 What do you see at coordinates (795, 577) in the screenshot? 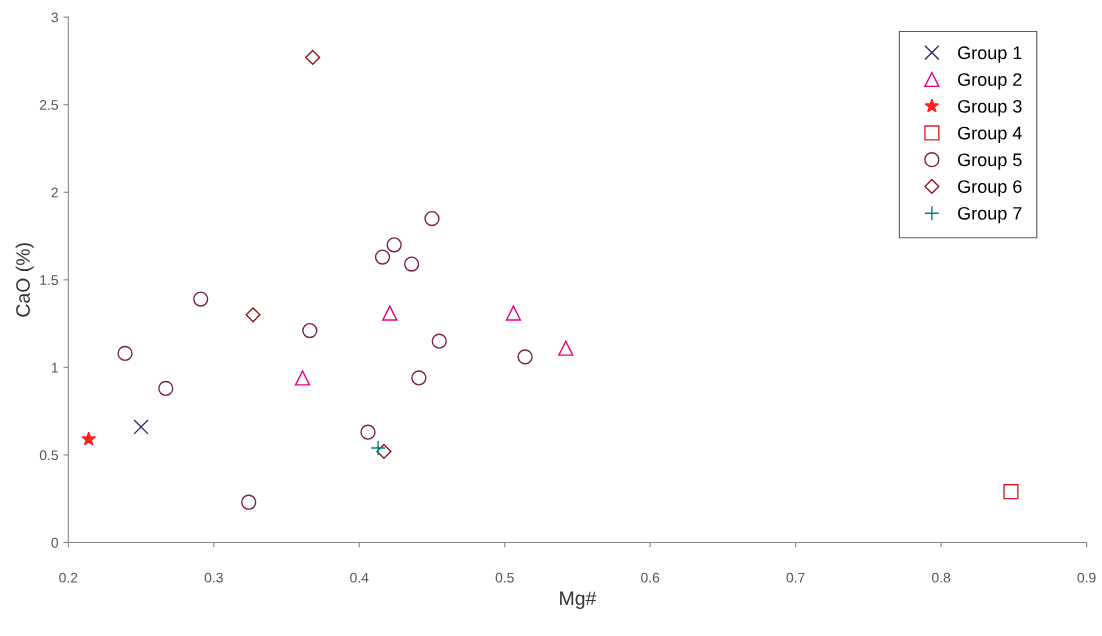
I see `x-tick-label: 0.7` at bounding box center [795, 577].